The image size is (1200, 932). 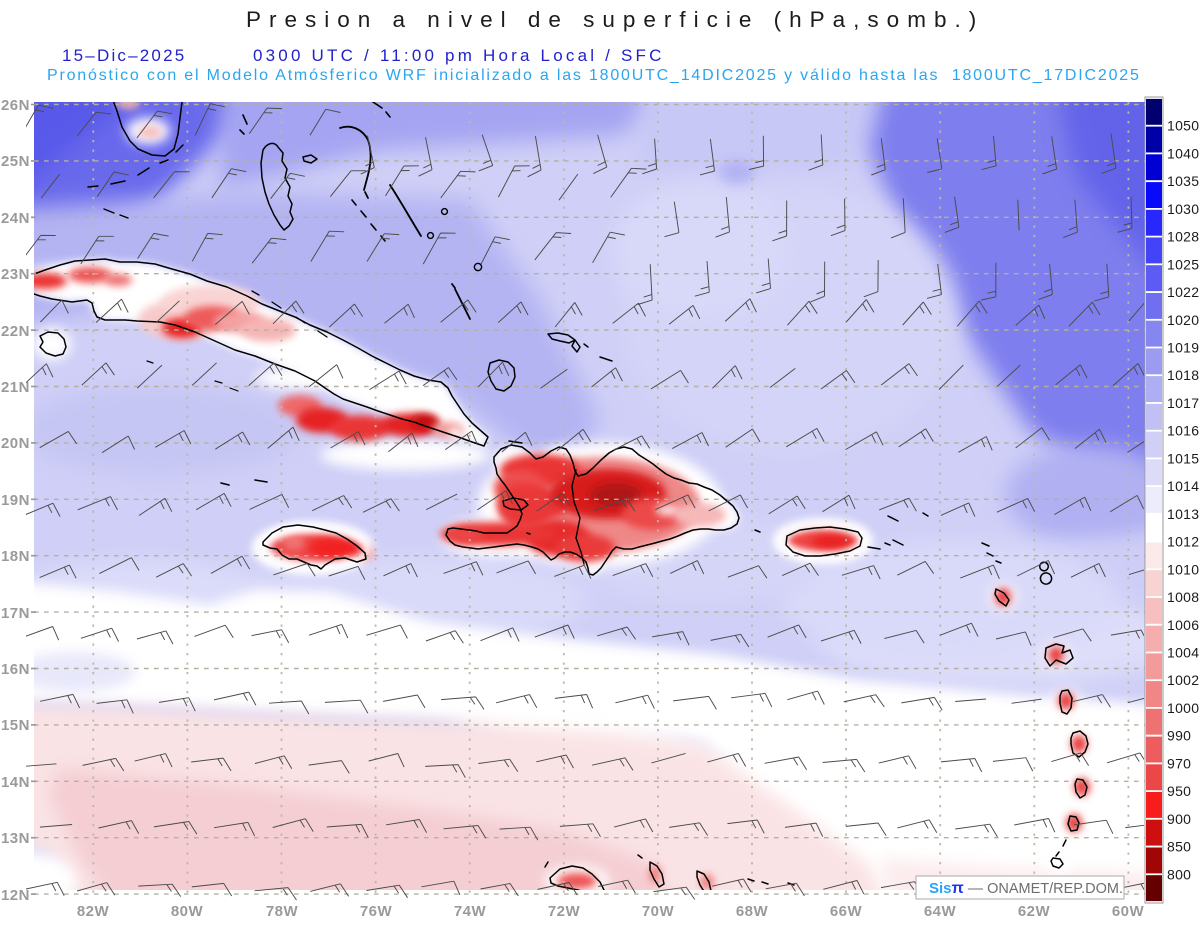 What do you see at coordinates (1183, 403) in the screenshot?
I see `svg-text: 1017` at bounding box center [1183, 403].